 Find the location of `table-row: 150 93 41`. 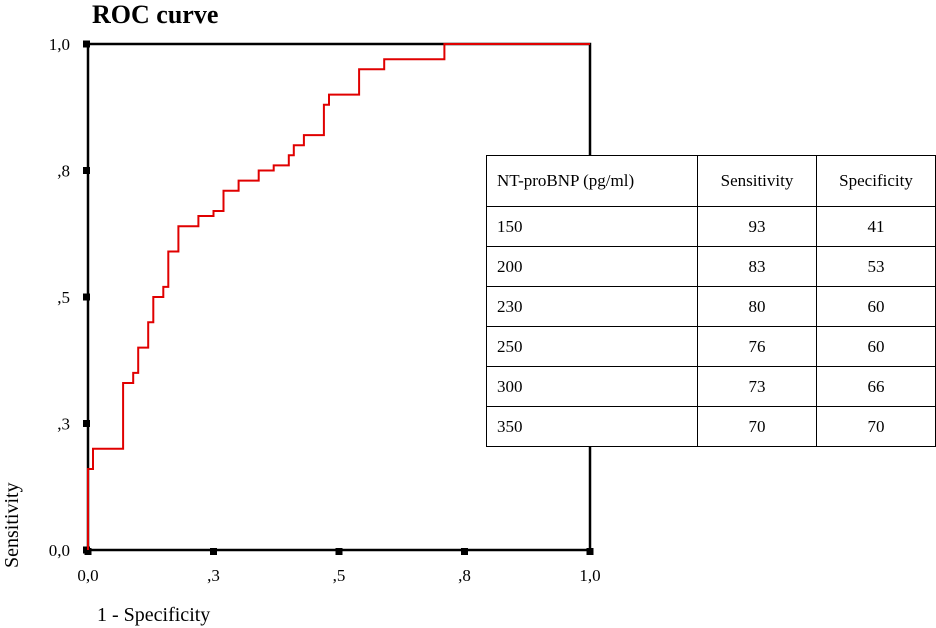

table-row: 150 93 41 is located at coordinates (711, 226).